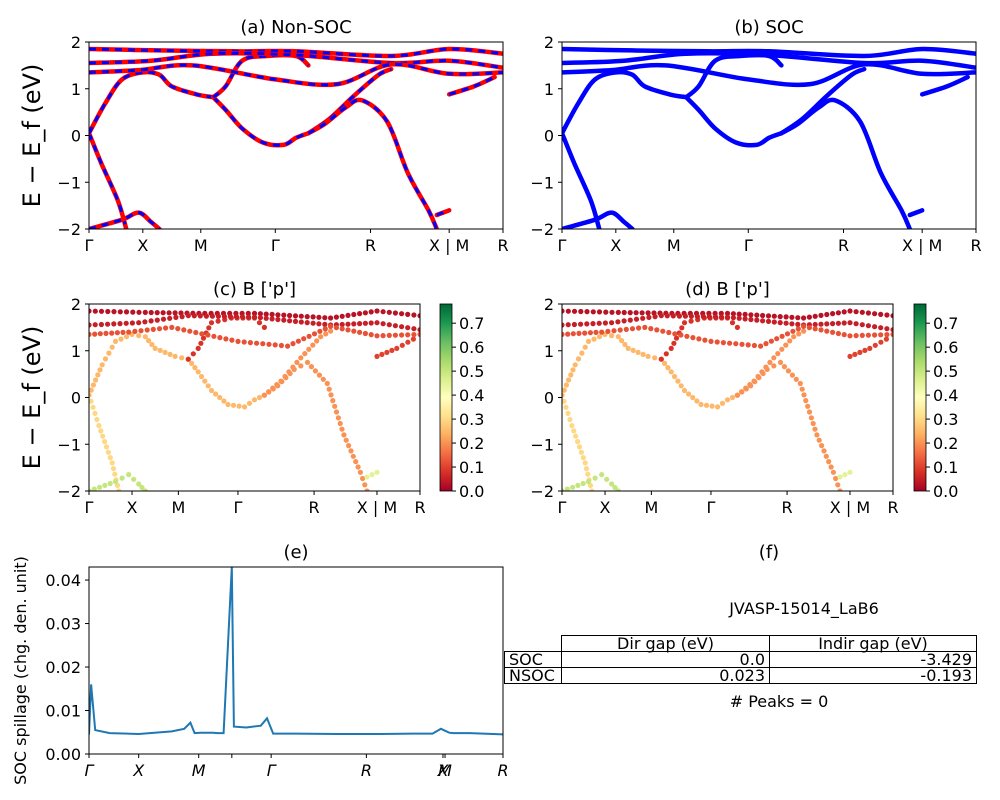  Describe the element at coordinates (502, 770) in the screenshot. I see `x-tick-label: R` at that location.